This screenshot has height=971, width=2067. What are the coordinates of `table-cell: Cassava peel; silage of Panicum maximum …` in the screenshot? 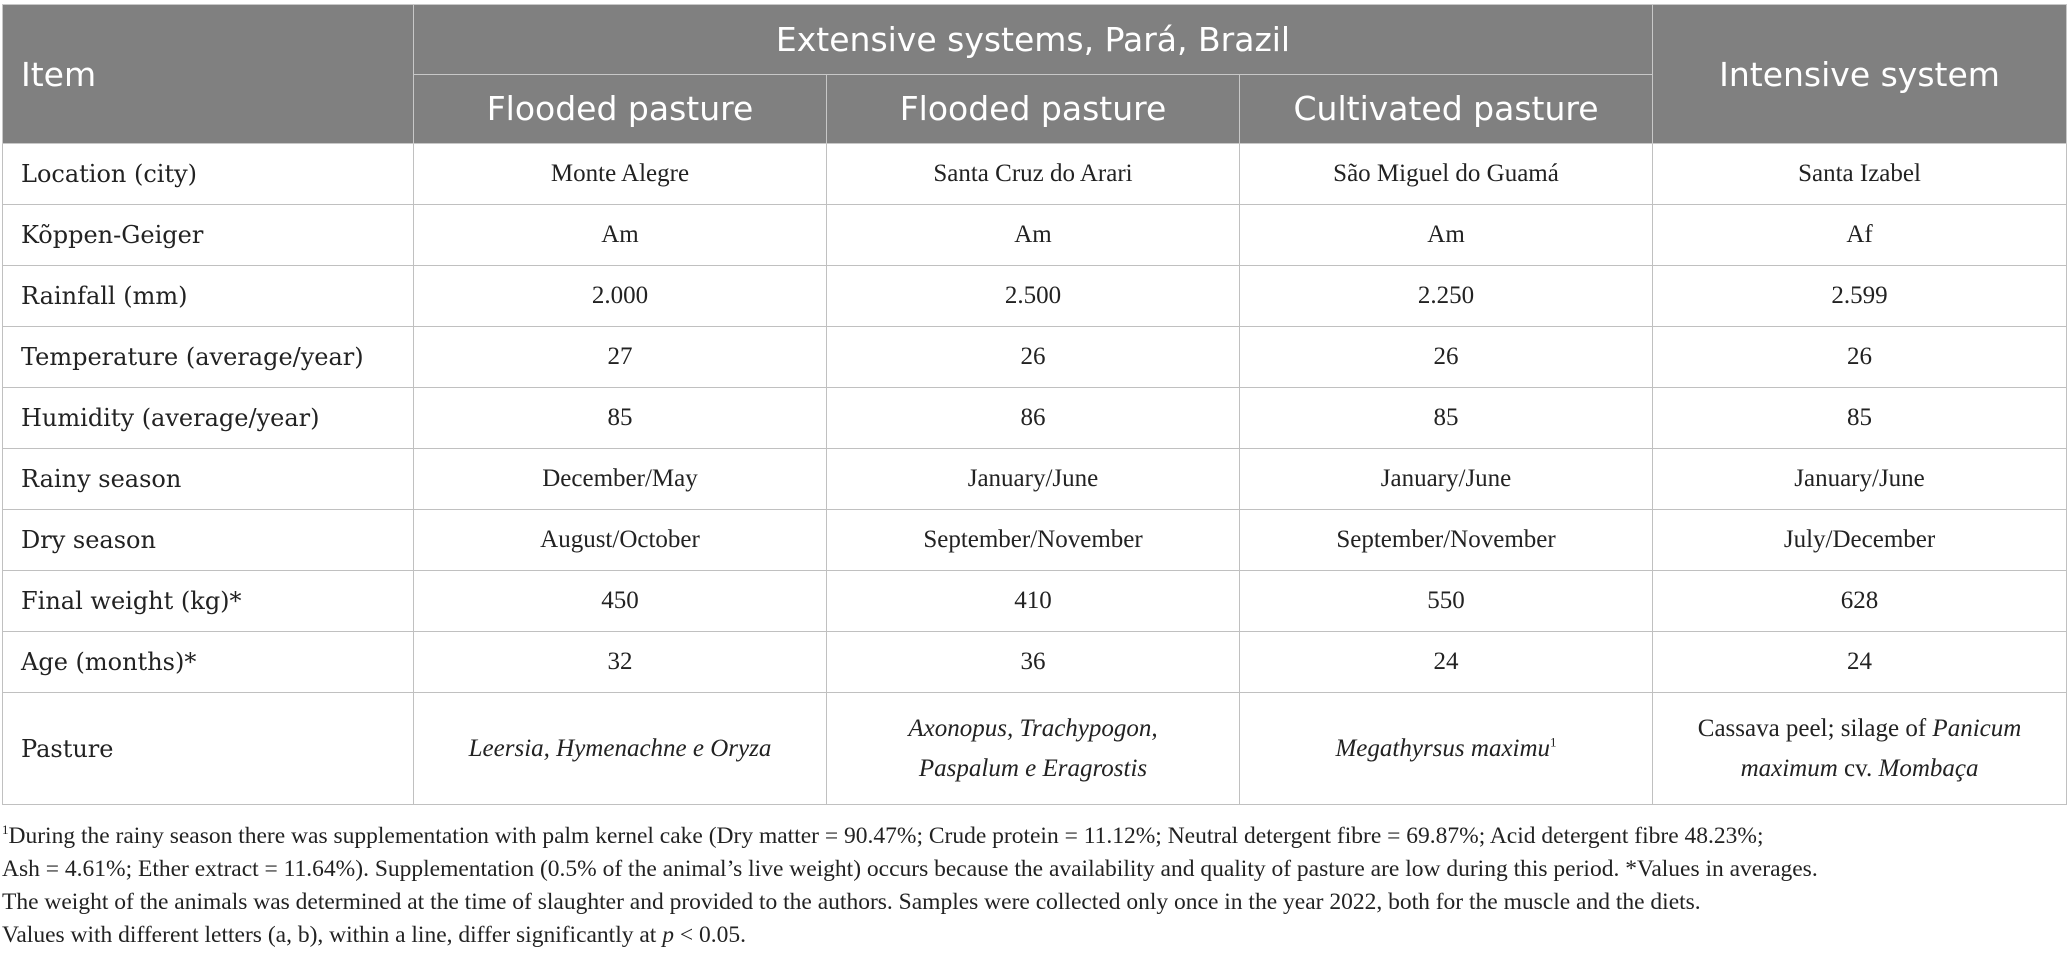 It's located at (1859, 748).